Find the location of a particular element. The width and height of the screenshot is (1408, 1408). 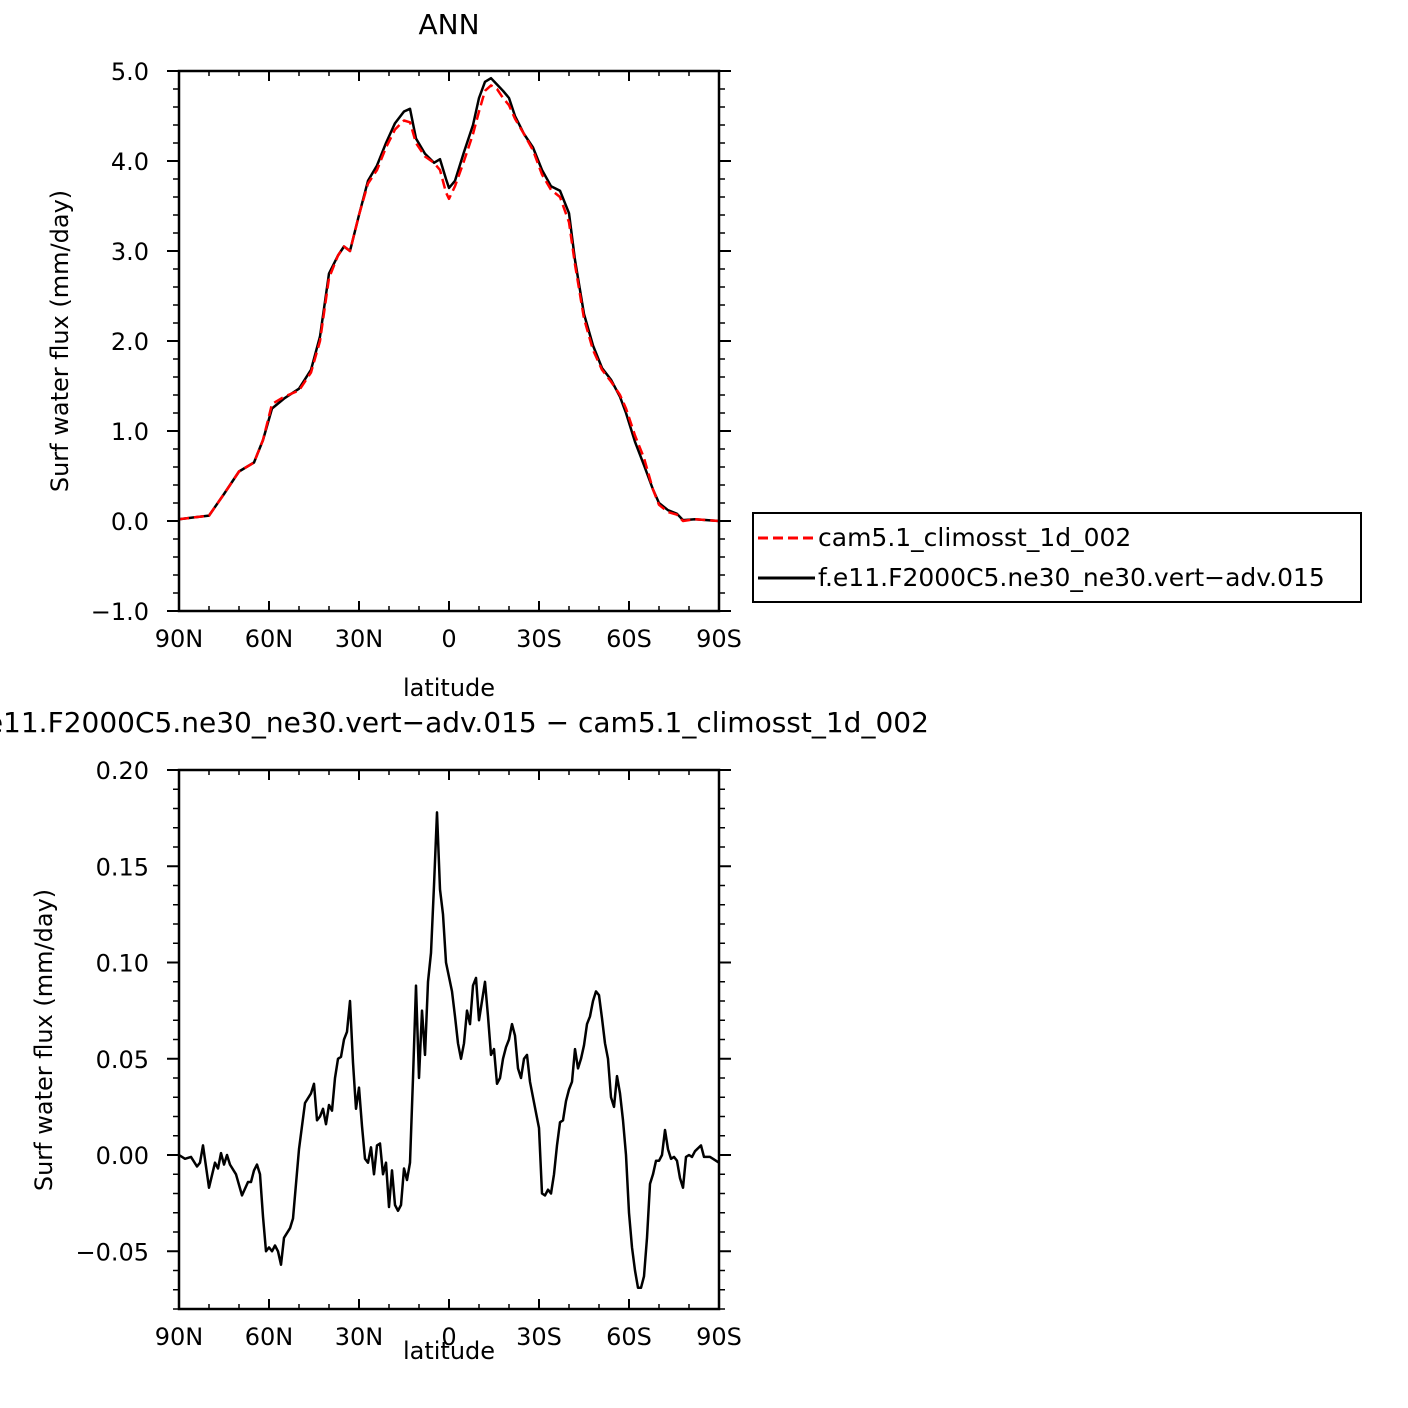

bottom-x-tick-label: 60S is located at coordinates (629, 1337).